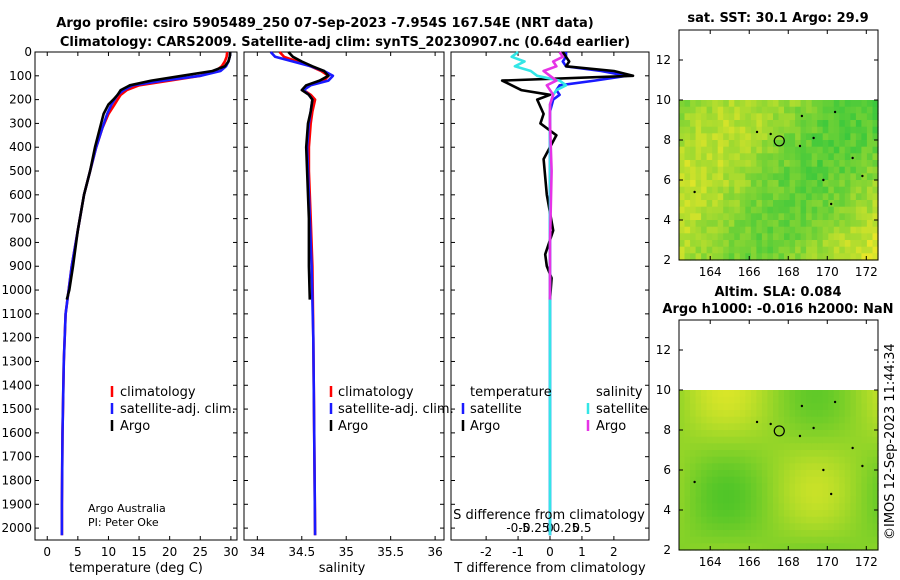  What do you see at coordinates (667, 430) in the screenshot?
I see `y-tick-label: 8` at bounding box center [667, 430].